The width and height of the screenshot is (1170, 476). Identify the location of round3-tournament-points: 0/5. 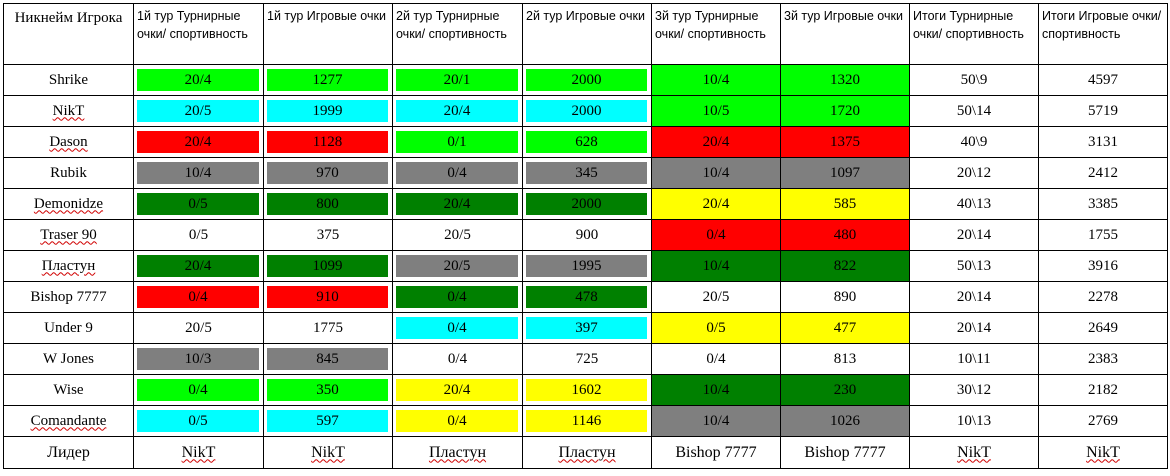
(716, 328).